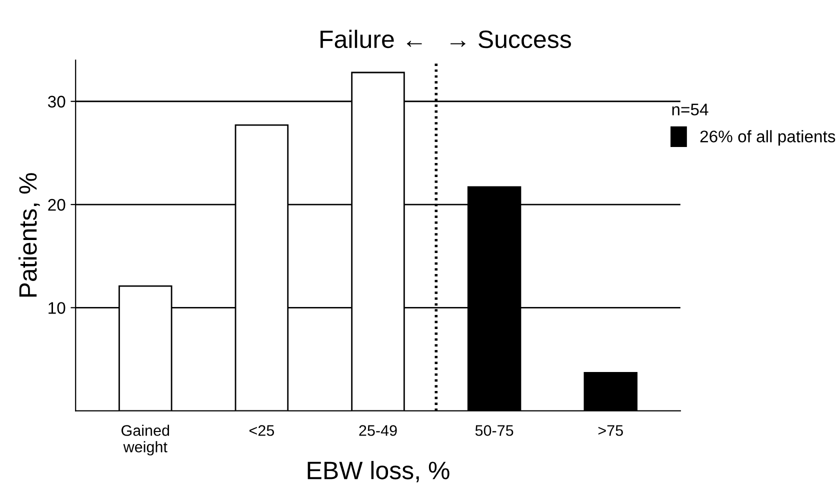  I want to click on x-tick-label: 50-75, so click(494, 430).